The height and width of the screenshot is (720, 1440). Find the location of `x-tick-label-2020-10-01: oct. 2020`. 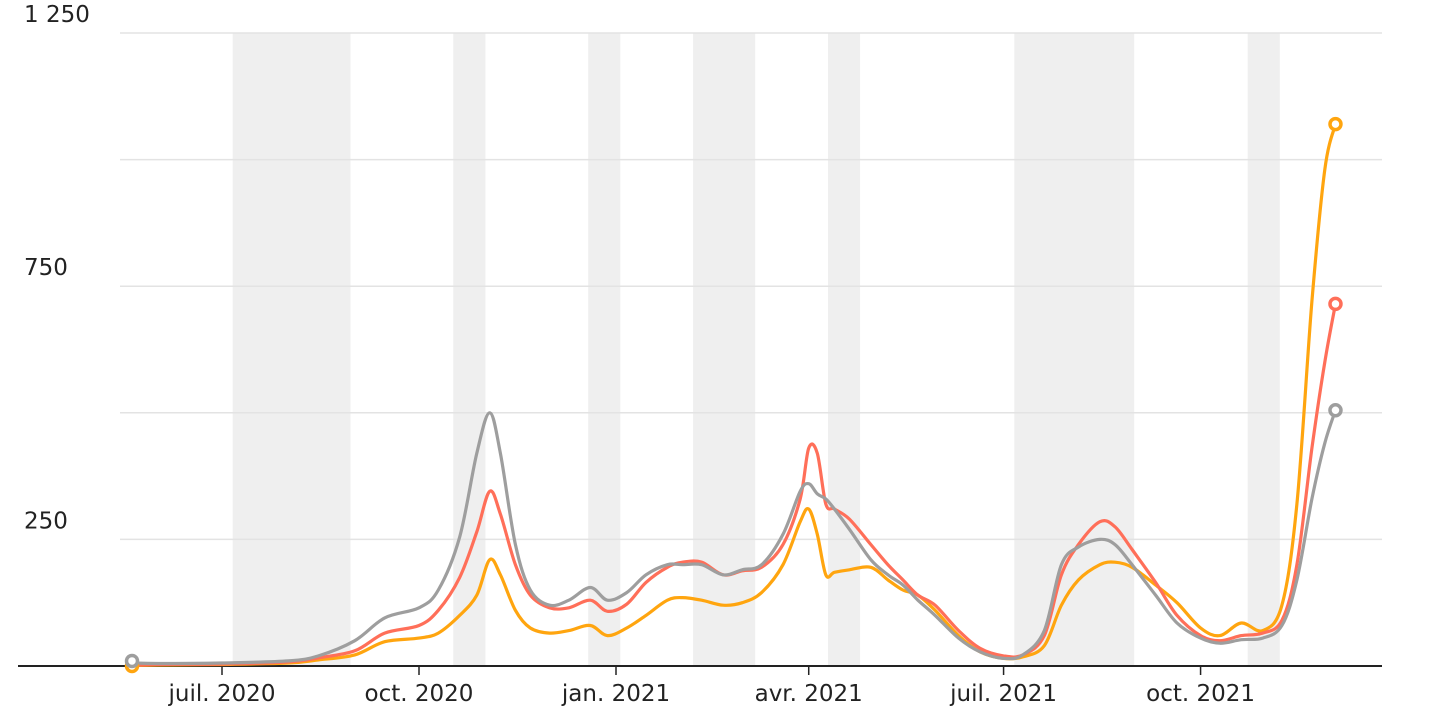

x-tick-label-2020-10-01: oct. 2020 is located at coordinates (419, 694).